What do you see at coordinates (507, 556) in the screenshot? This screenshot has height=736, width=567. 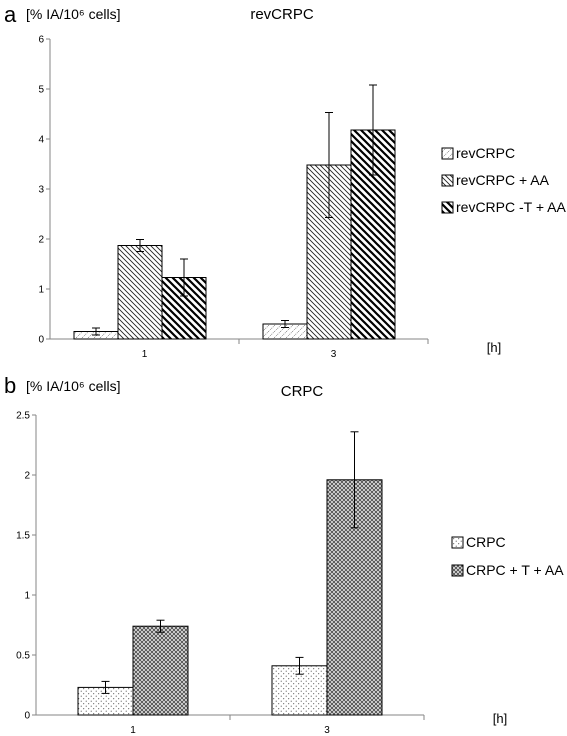 I see `legend-b: CRPC CRPC + T + AA` at bounding box center [507, 556].